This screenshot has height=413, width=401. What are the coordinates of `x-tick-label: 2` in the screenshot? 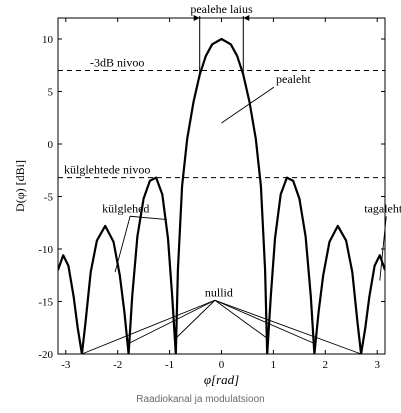 It's located at (326, 365).